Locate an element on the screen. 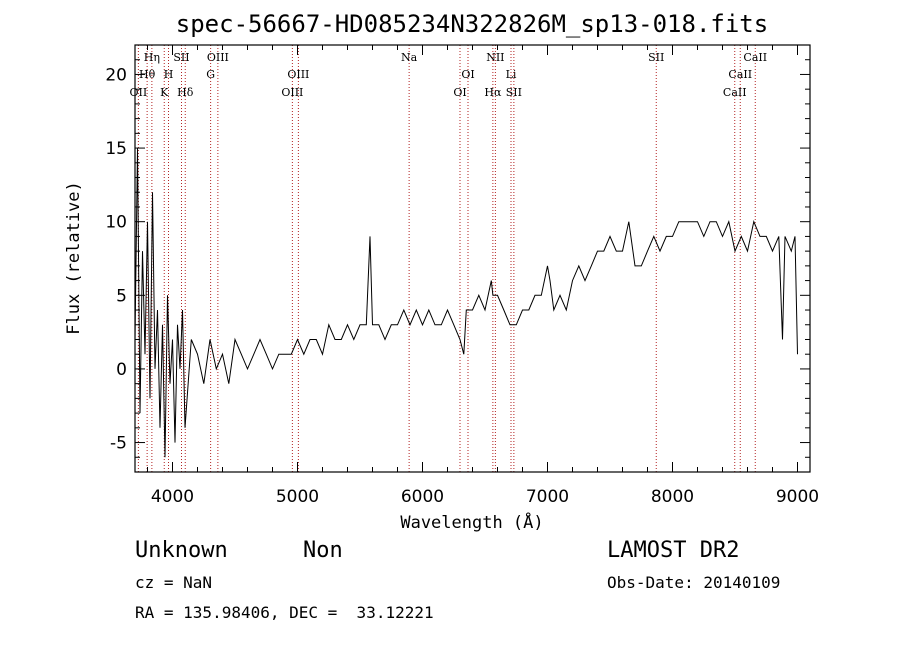 Image resolution: width=900 pixels, height=649 pixels. line-marker-label: Hδ is located at coordinates (185, 92).